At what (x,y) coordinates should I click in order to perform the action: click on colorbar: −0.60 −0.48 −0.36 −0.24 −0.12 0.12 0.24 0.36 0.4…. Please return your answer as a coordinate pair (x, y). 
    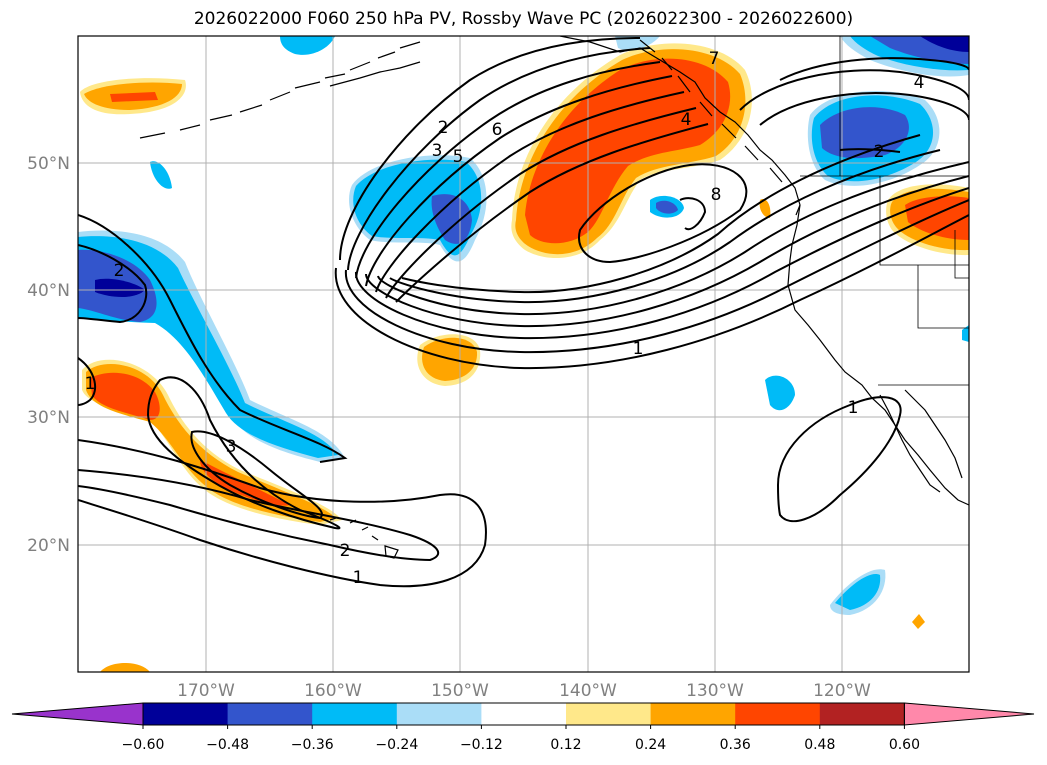
    Looking at the image, I should click on (523, 727).